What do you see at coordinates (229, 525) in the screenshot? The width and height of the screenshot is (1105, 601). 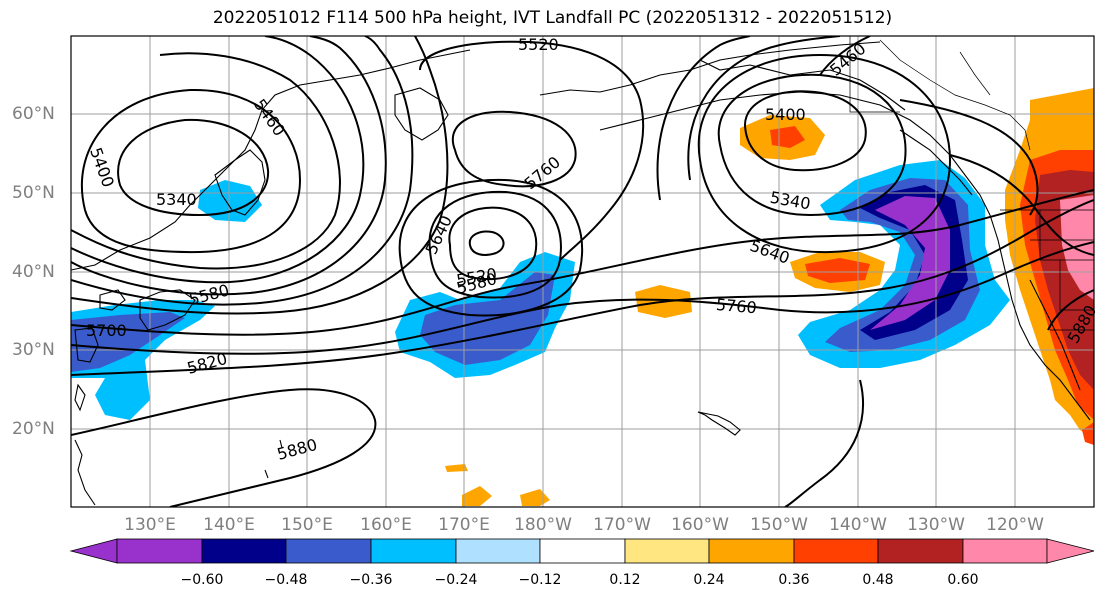 I see `lon-label: 140°E` at bounding box center [229, 525].